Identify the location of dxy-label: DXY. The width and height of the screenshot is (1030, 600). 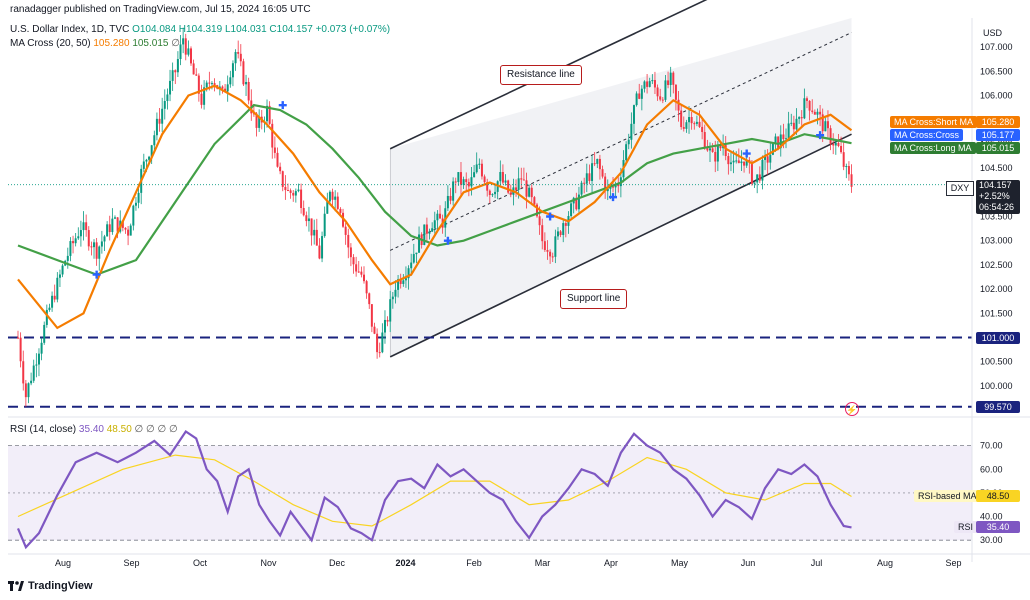
(960, 188).